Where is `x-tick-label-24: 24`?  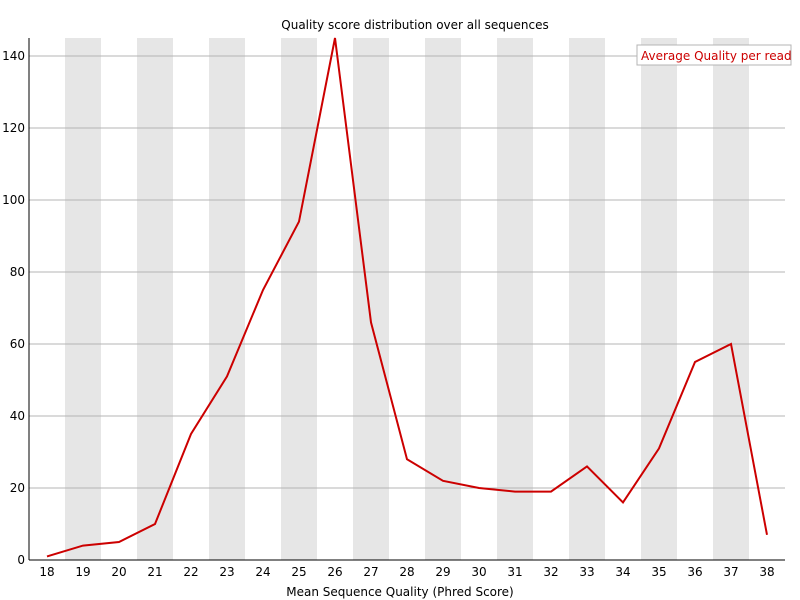 x-tick-label-24: 24 is located at coordinates (262, 572).